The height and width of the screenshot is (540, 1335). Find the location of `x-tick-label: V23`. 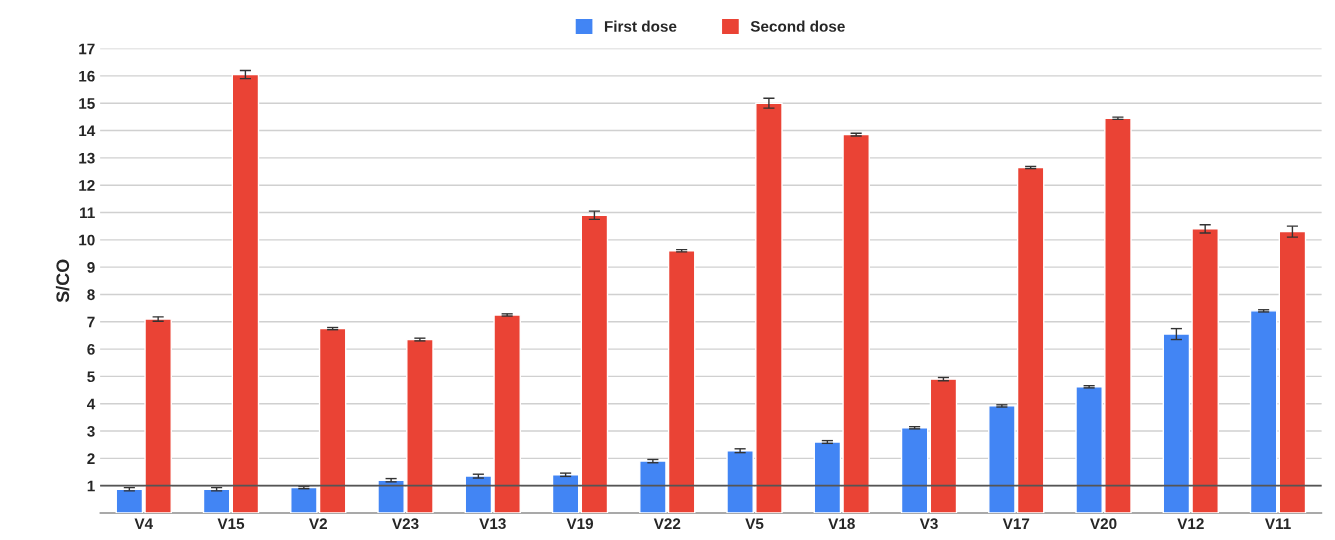

x-tick-label: V23 is located at coordinates (405, 524).